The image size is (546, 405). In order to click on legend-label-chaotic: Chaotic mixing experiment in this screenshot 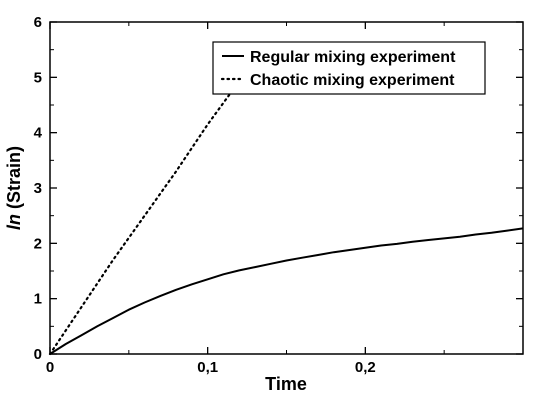, I will do `click(352, 80)`.